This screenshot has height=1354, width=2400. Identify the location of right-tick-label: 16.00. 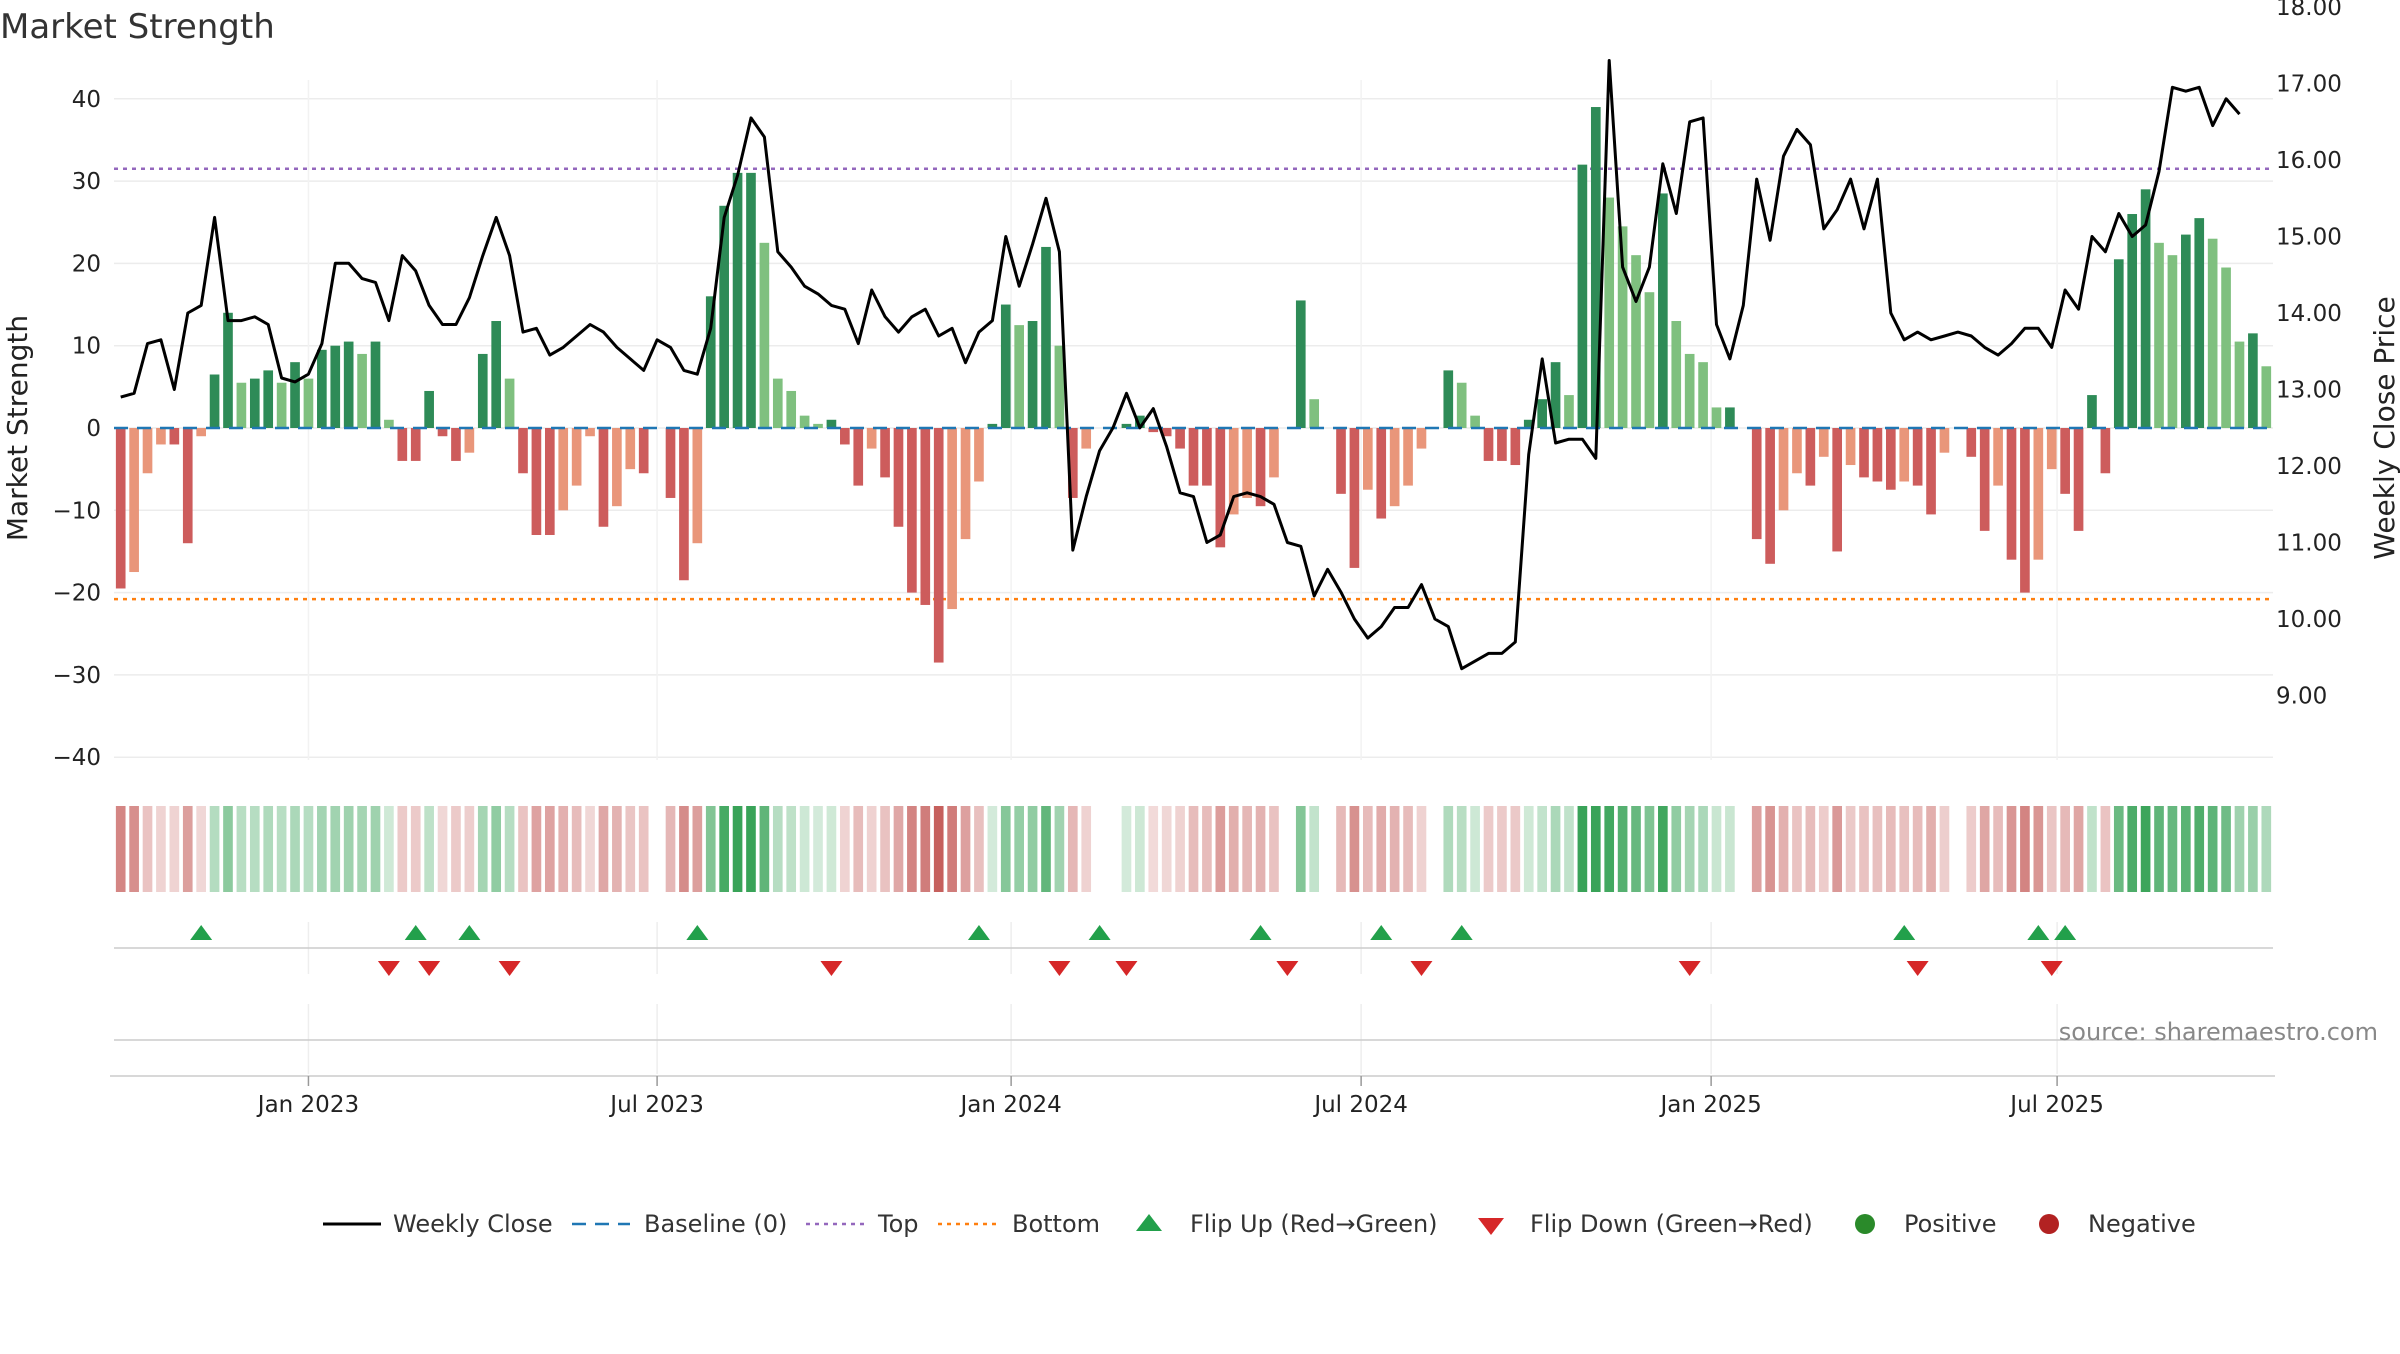
(2309, 161).